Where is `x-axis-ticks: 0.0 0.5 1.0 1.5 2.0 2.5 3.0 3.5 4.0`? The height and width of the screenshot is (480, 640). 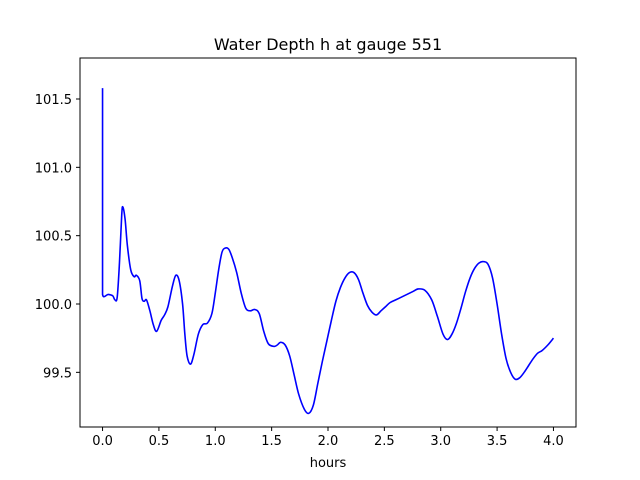
x-axis-ticks: 0.0 0.5 1.0 1.5 2.0 2.5 3.0 3.5 4.0 is located at coordinates (328, 438).